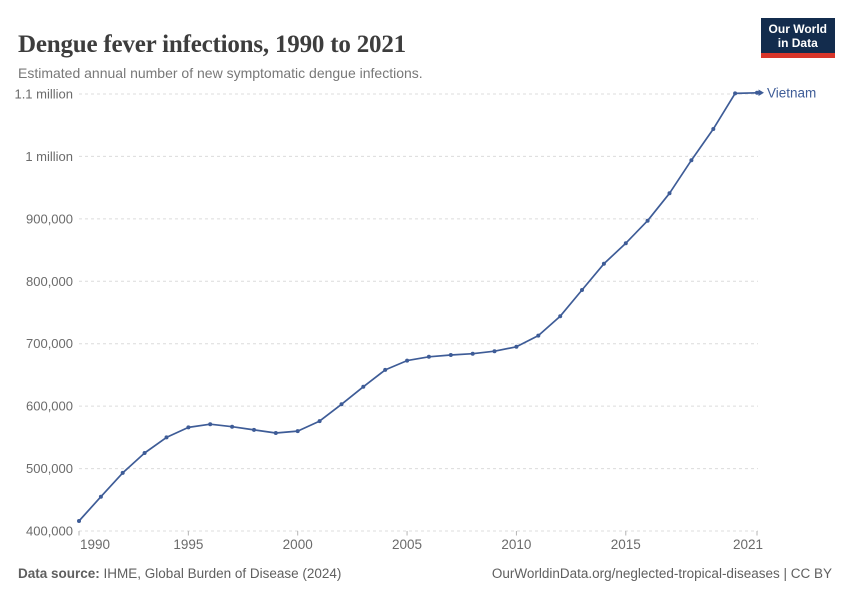 Image resolution: width=850 pixels, height=600 pixels. Describe the element at coordinates (298, 544) in the screenshot. I see `x-axis-label: 2000` at that location.